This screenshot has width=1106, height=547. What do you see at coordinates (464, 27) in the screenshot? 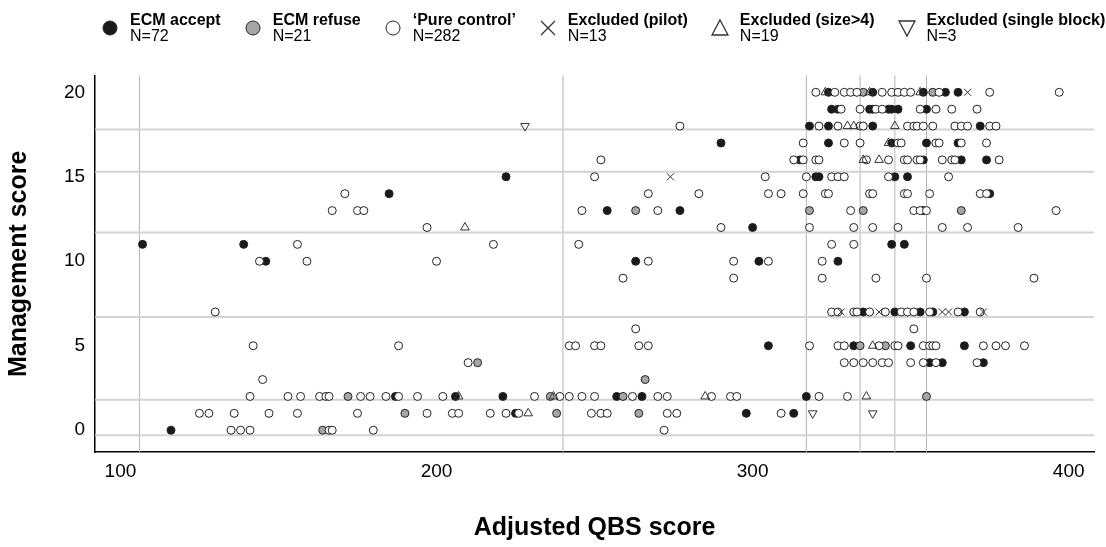
I see `legend-label: ‘Pure control’ N=282` at bounding box center [464, 27].